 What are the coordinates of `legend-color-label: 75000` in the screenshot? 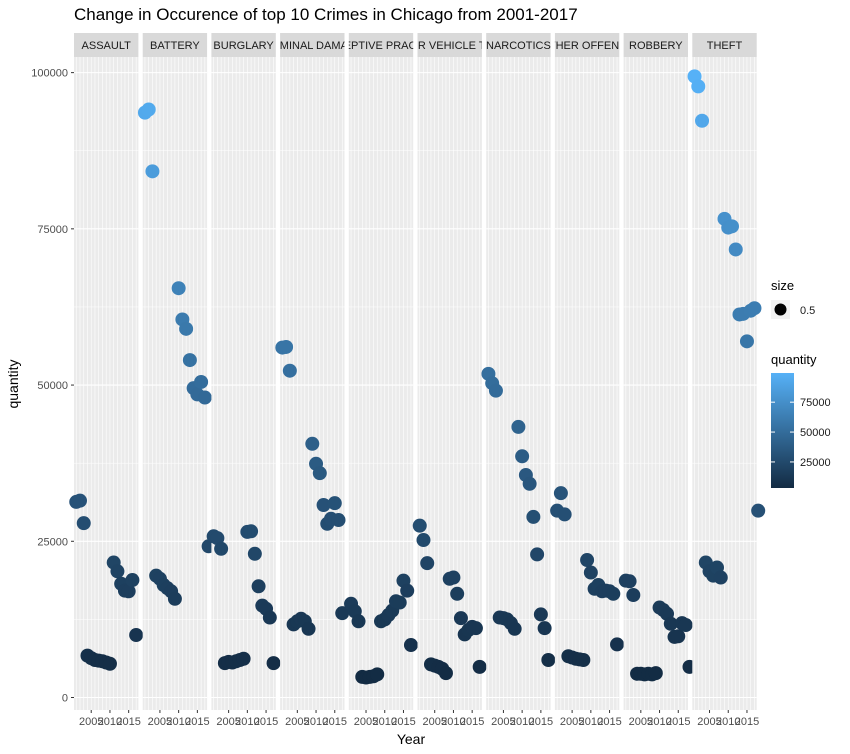 It's located at (815, 403).